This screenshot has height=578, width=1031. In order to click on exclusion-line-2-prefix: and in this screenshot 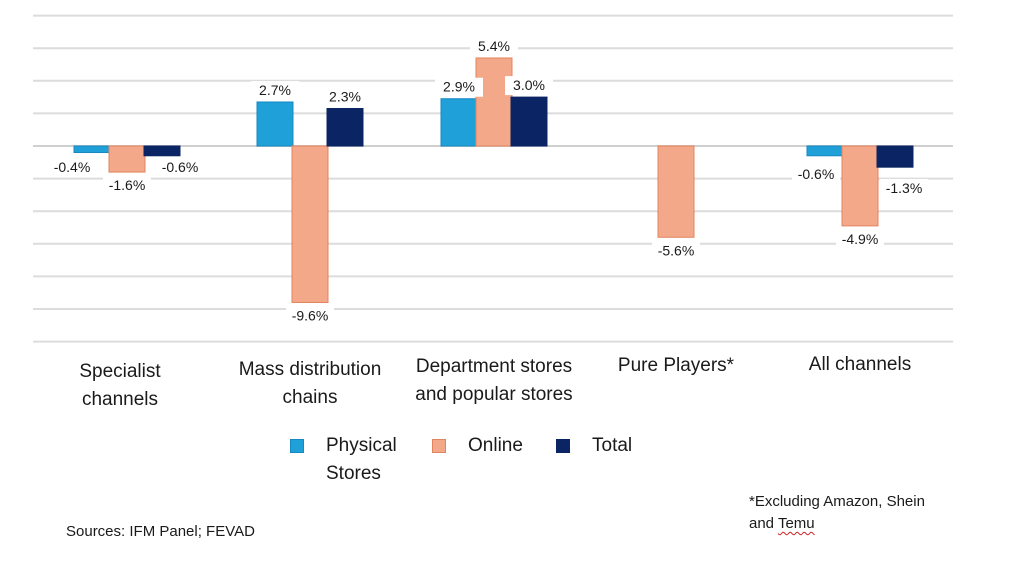, I will do `click(763, 523)`.